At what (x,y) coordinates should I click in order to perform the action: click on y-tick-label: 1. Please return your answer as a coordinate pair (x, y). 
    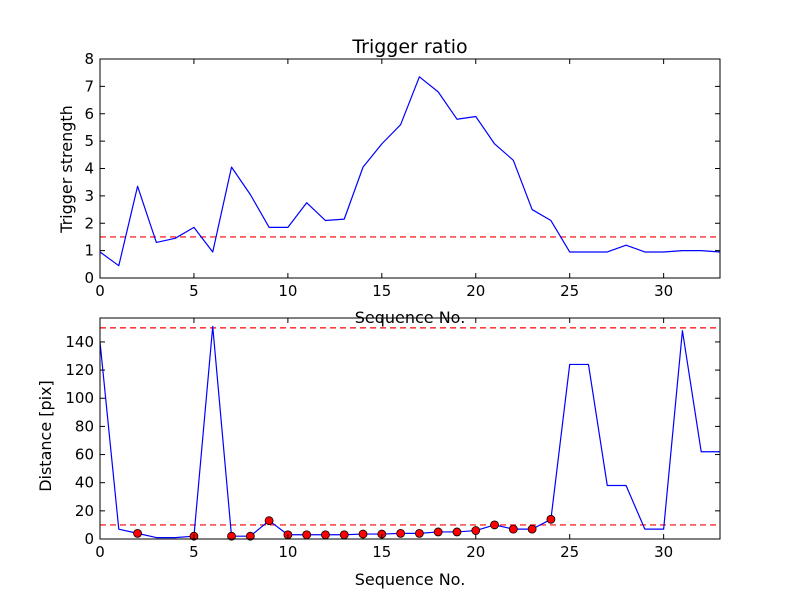
    Looking at the image, I should click on (89, 251).